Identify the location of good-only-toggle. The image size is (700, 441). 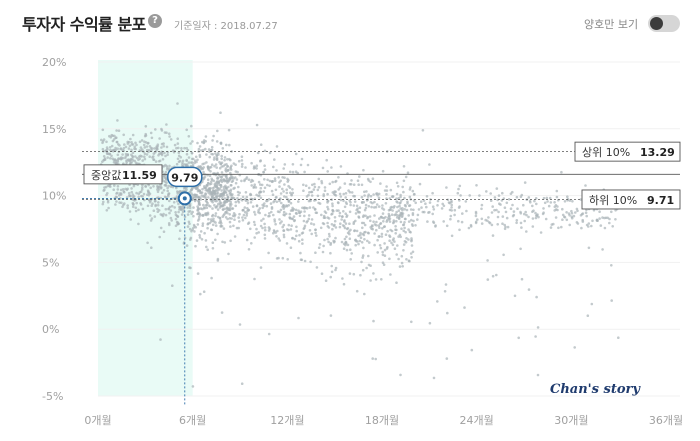
(664, 23).